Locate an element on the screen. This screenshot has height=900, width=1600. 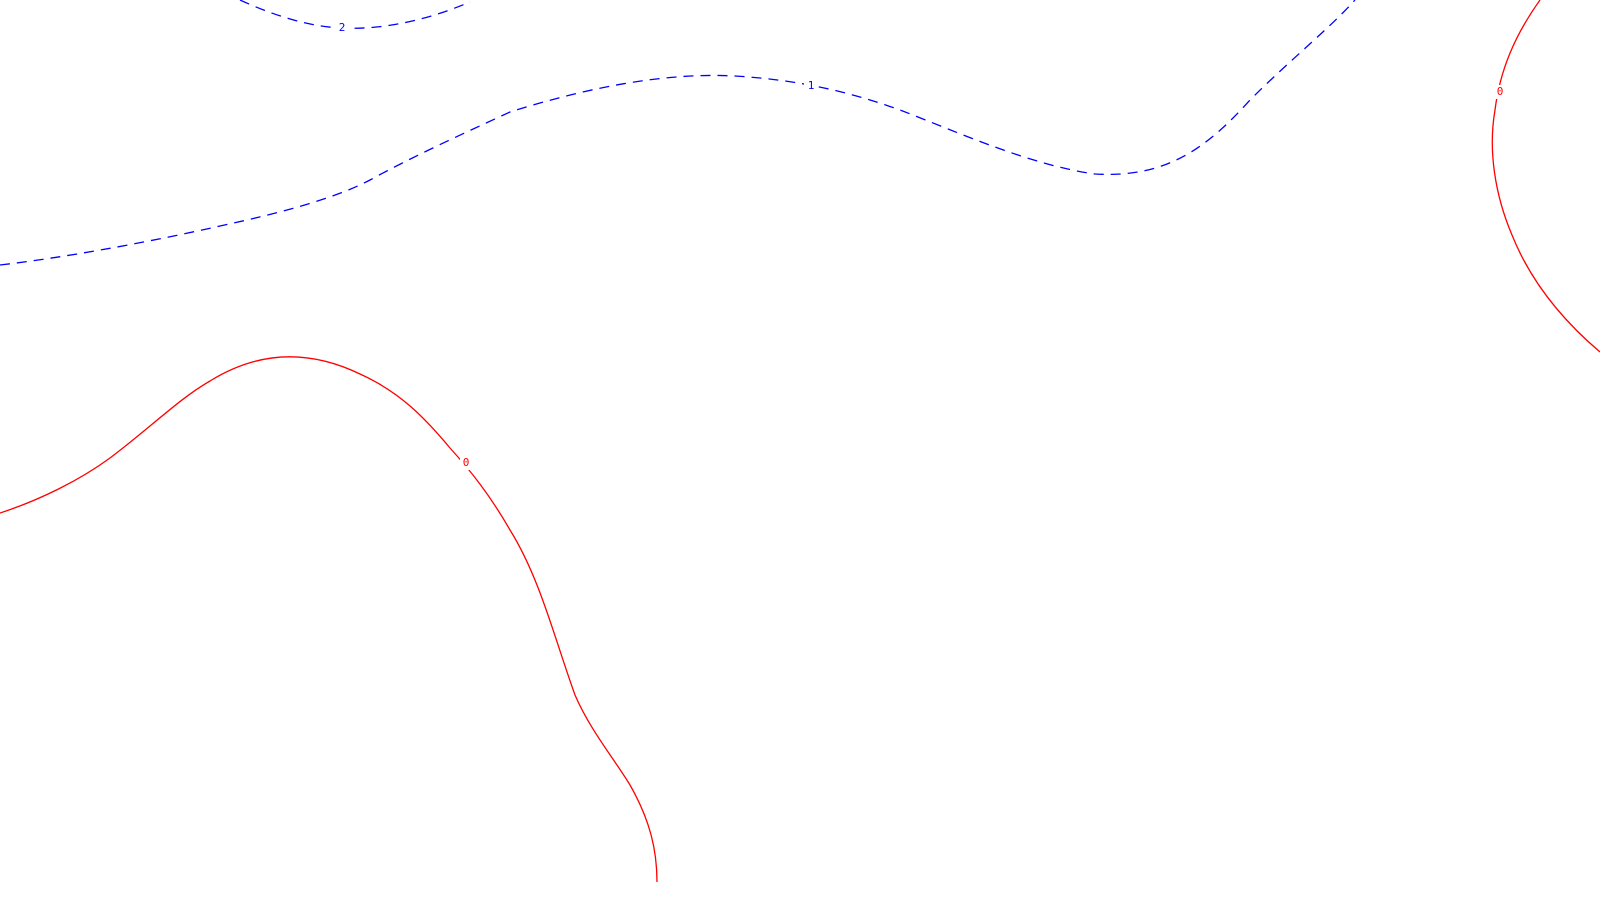
contour-label-minus-2: 2 is located at coordinates (342, 27).